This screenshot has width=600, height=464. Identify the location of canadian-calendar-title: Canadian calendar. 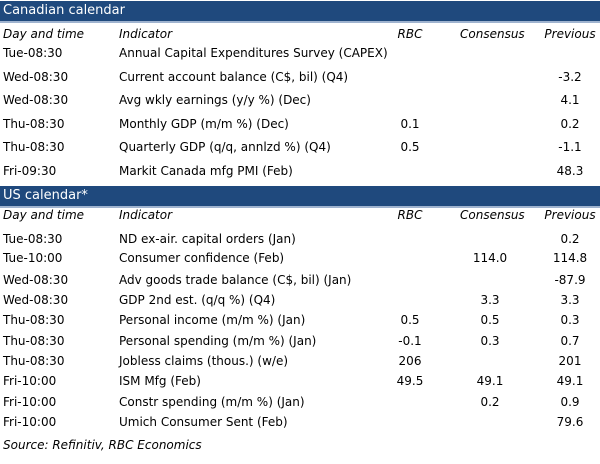
(300, 12).